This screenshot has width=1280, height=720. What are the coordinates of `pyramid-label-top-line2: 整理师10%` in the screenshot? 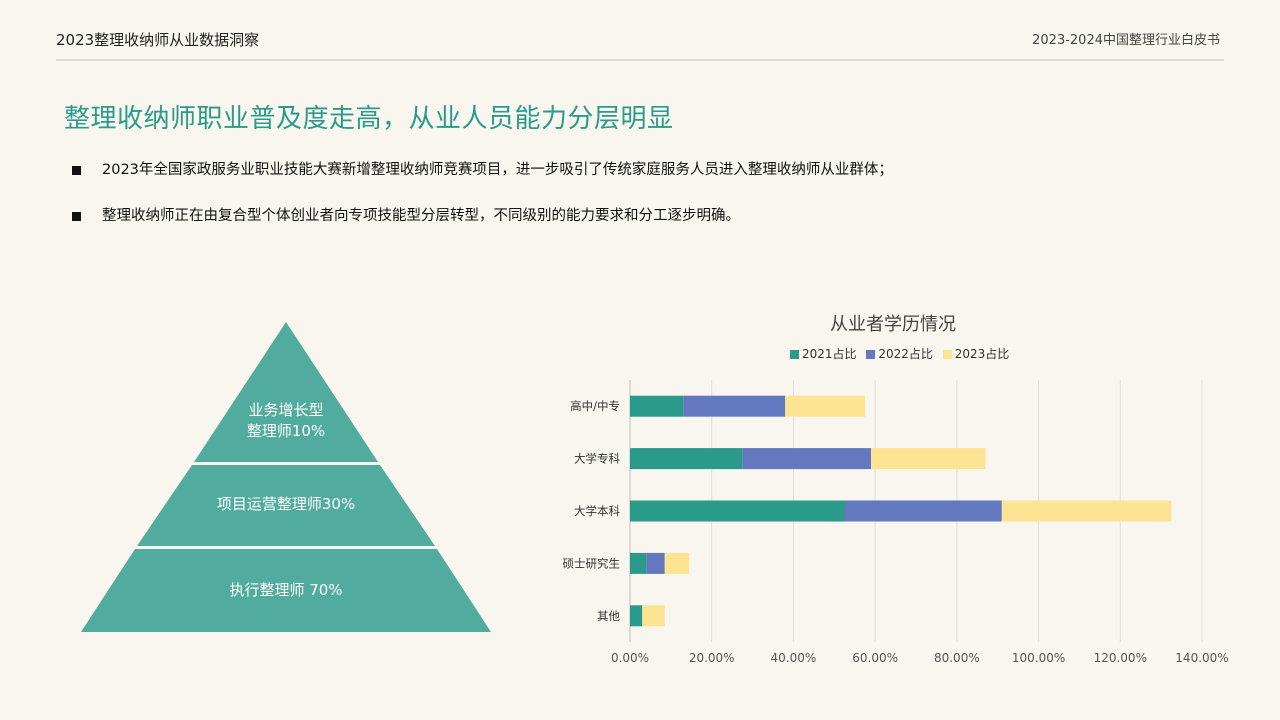 It's located at (286, 431).